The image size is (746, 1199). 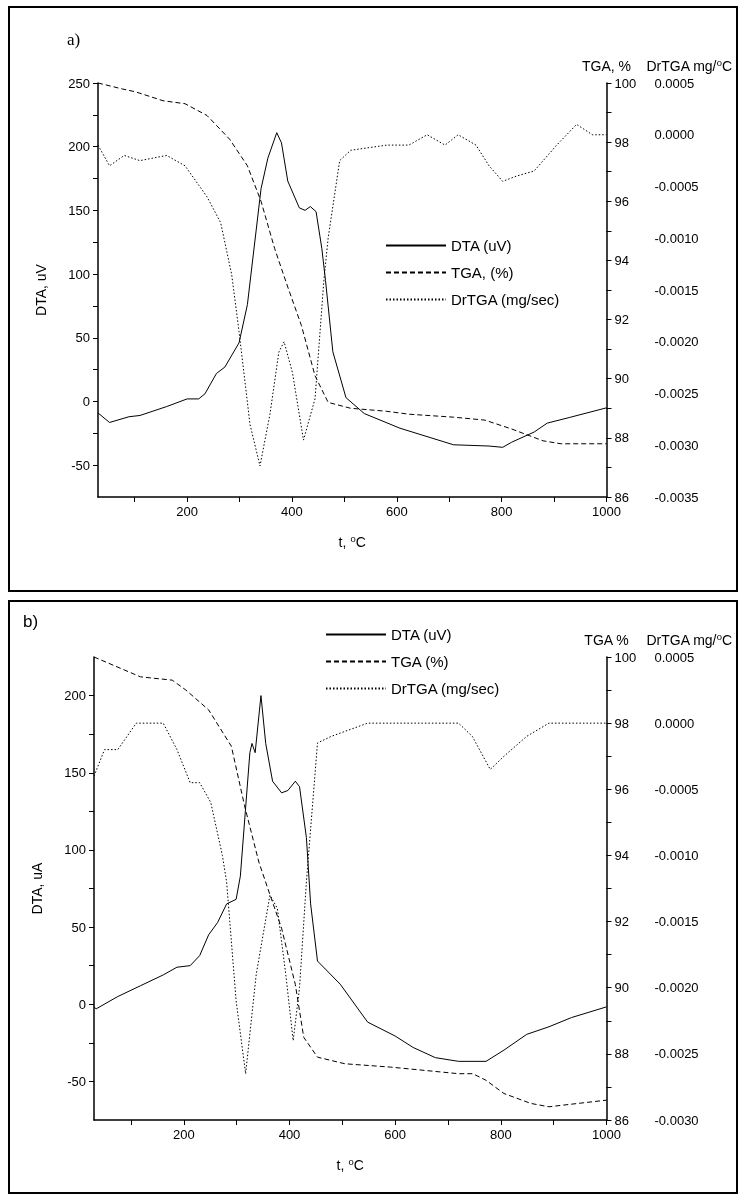 I want to click on y2-axis-title: TGA %, so click(x=606, y=640).